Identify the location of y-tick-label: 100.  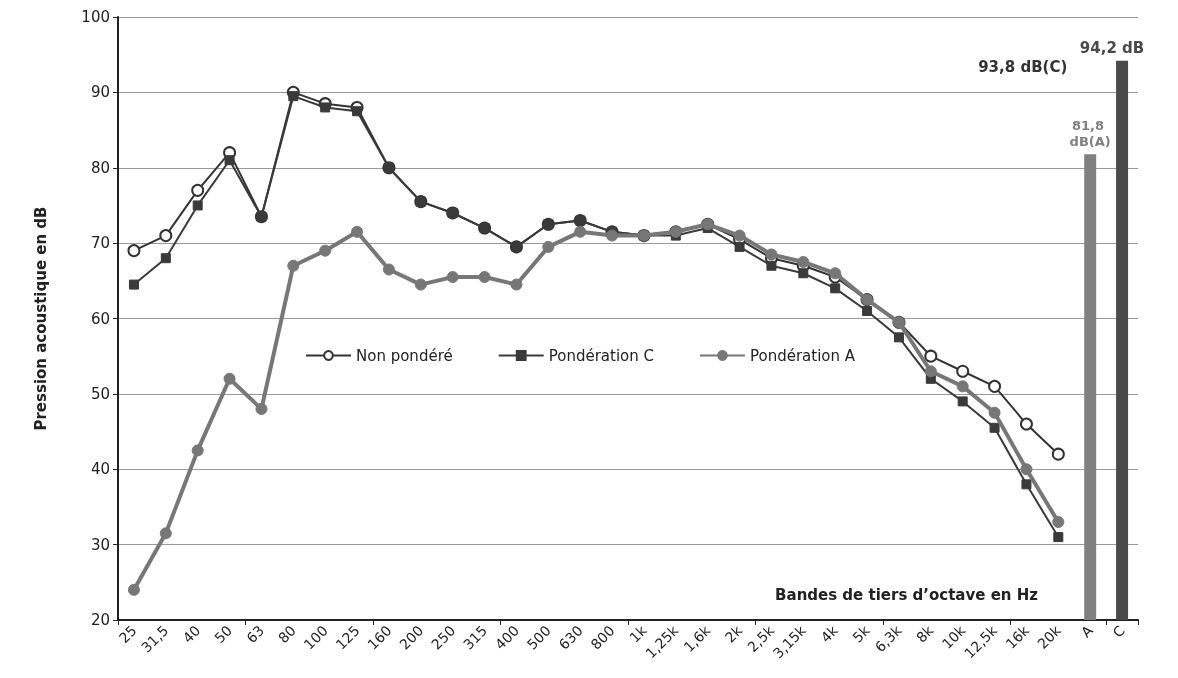
(95, 17).